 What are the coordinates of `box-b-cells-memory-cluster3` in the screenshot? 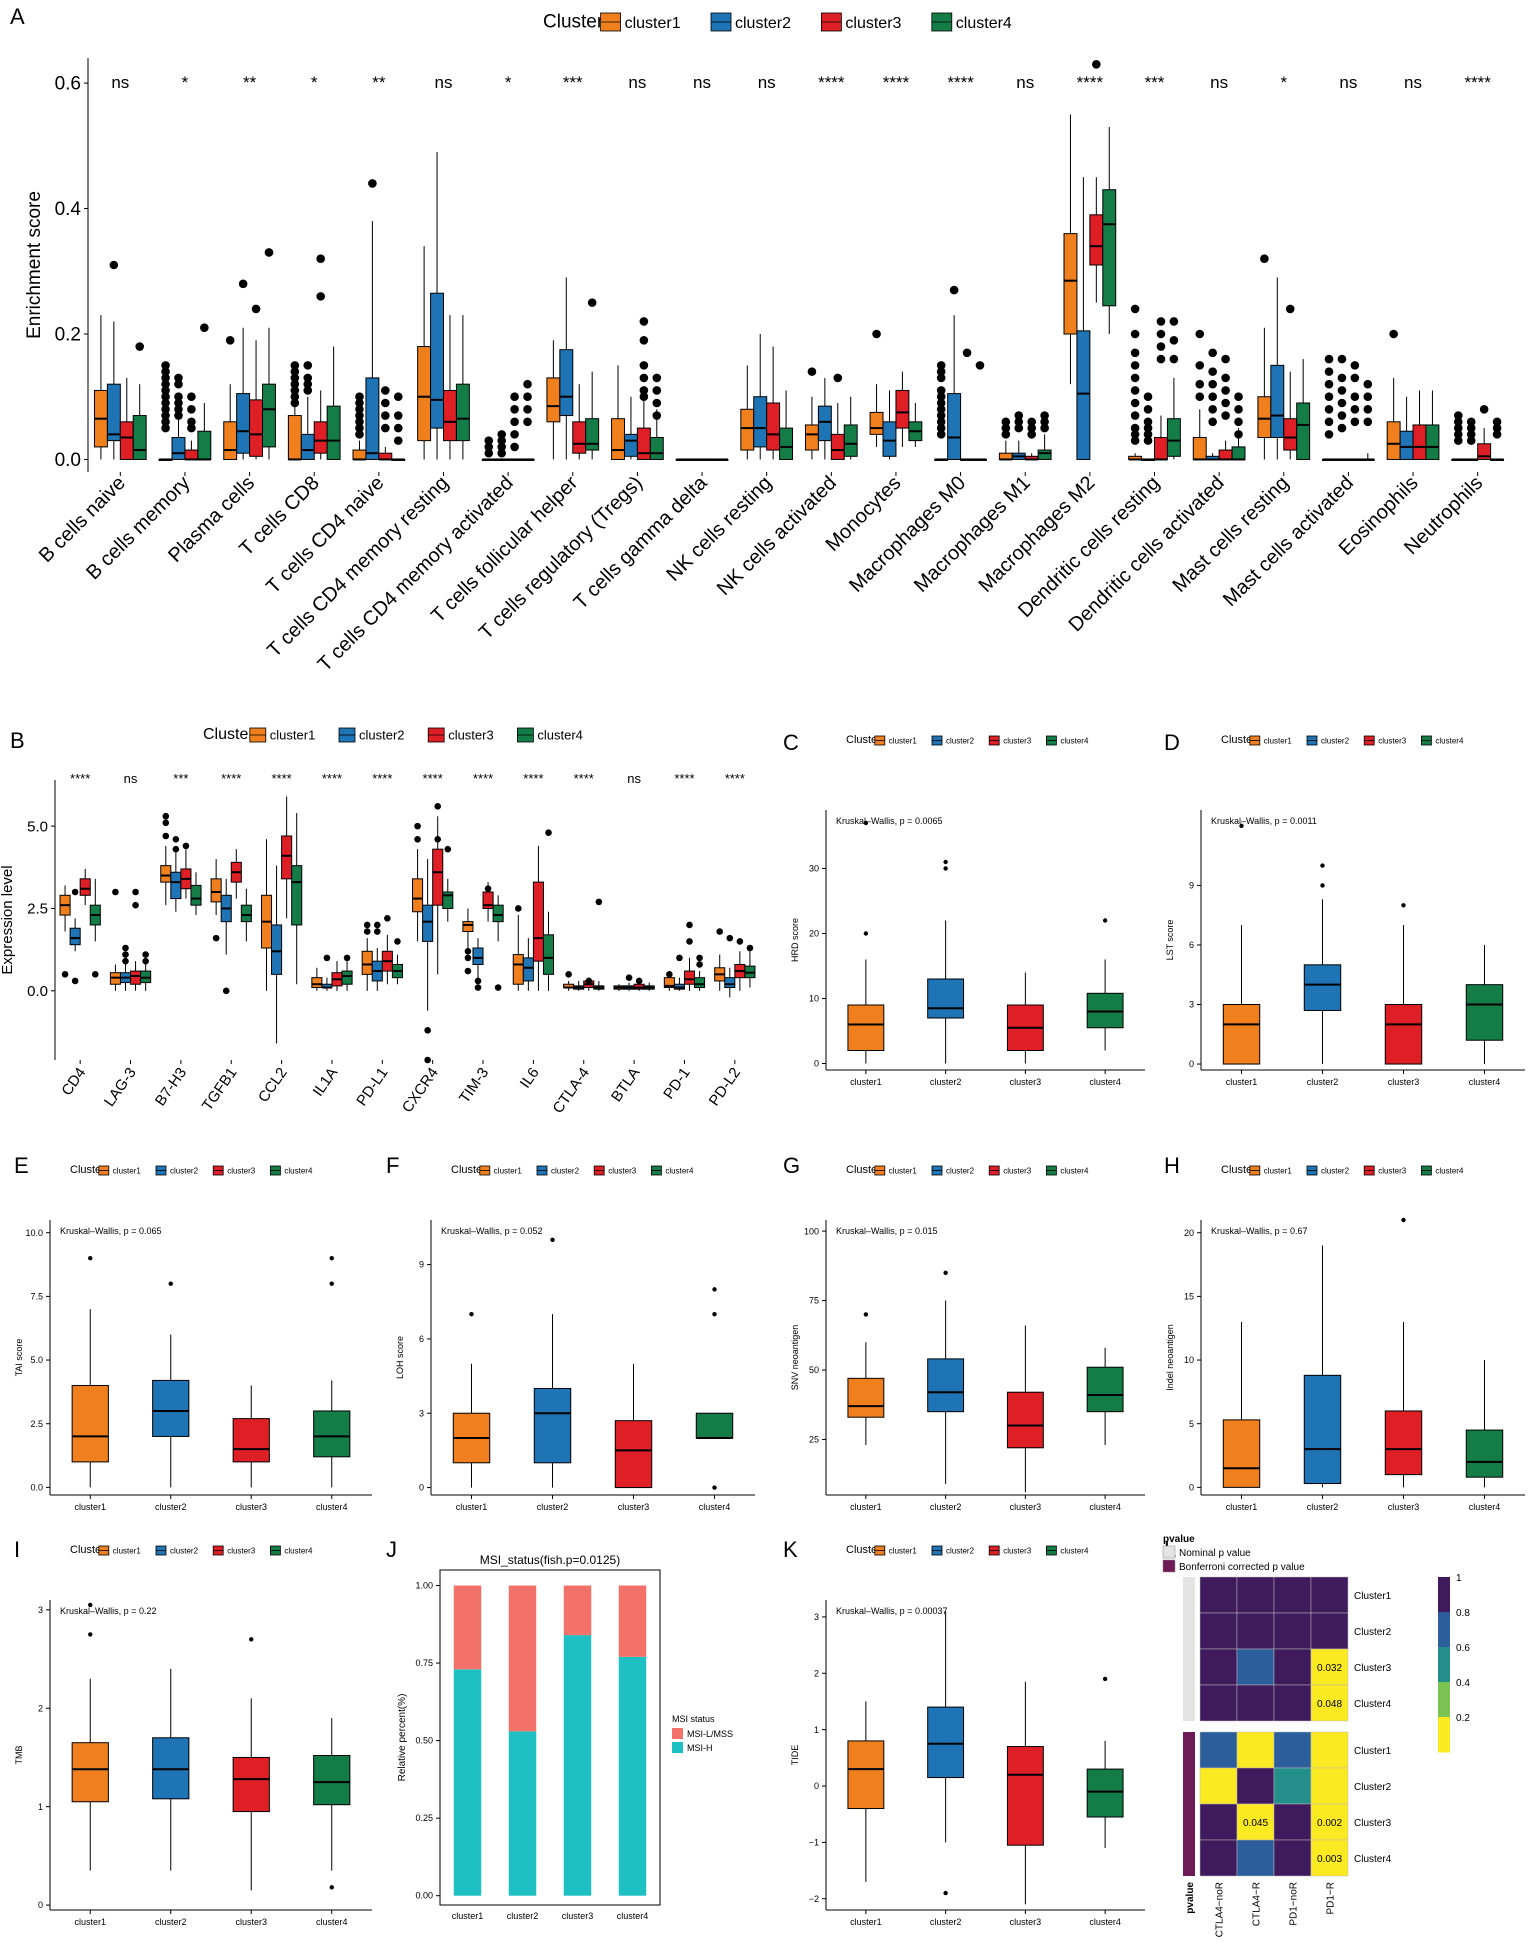 It's located at (191, 426).